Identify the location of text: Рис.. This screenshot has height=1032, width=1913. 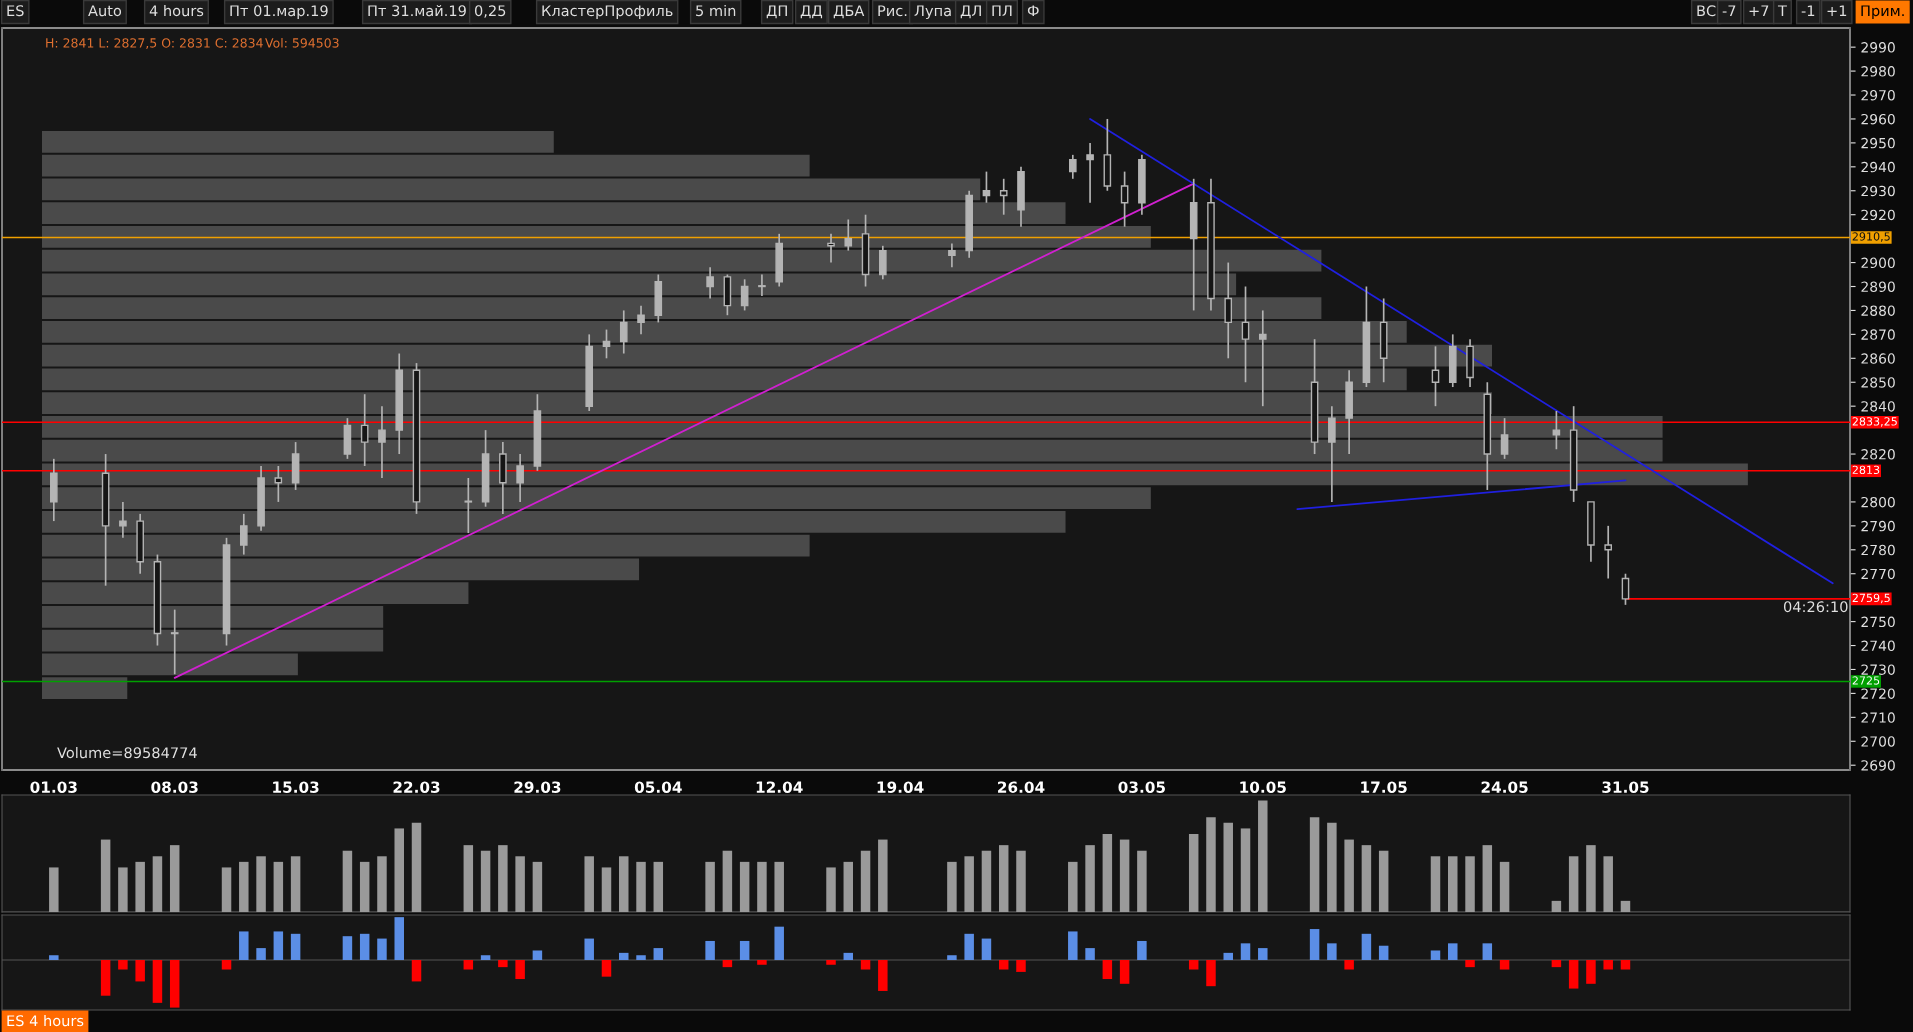
(892, 11).